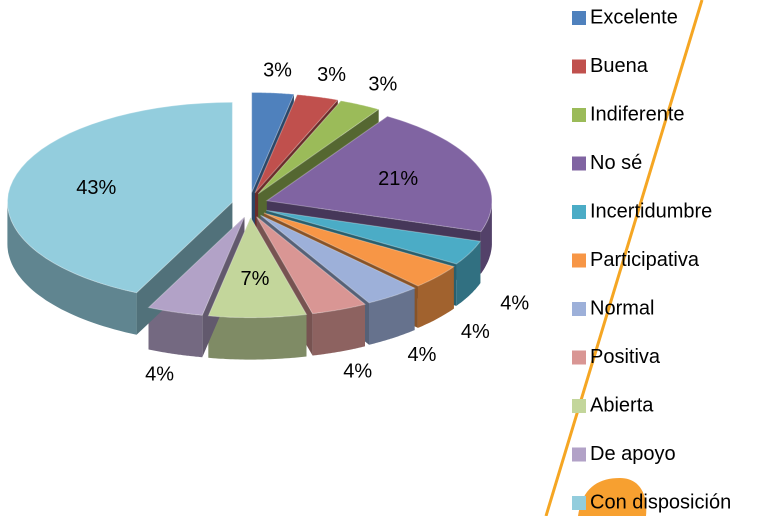 The image size is (767, 516). What do you see at coordinates (619, 66) in the screenshot?
I see `legend-label: Buena` at bounding box center [619, 66].